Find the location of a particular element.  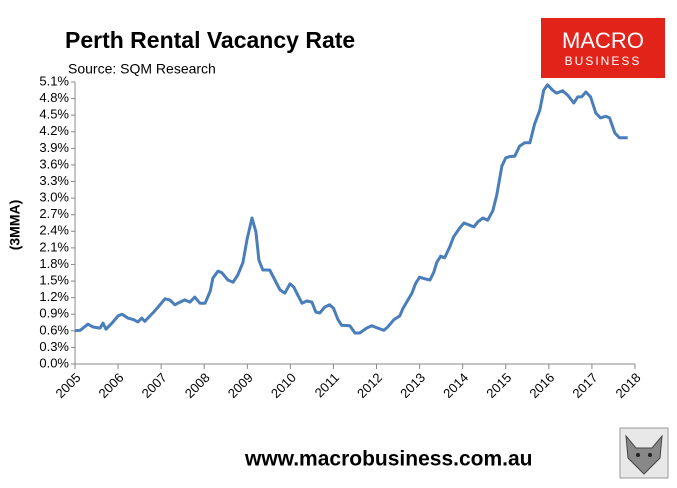

y-tick-label: 4.2% is located at coordinates (54, 130).